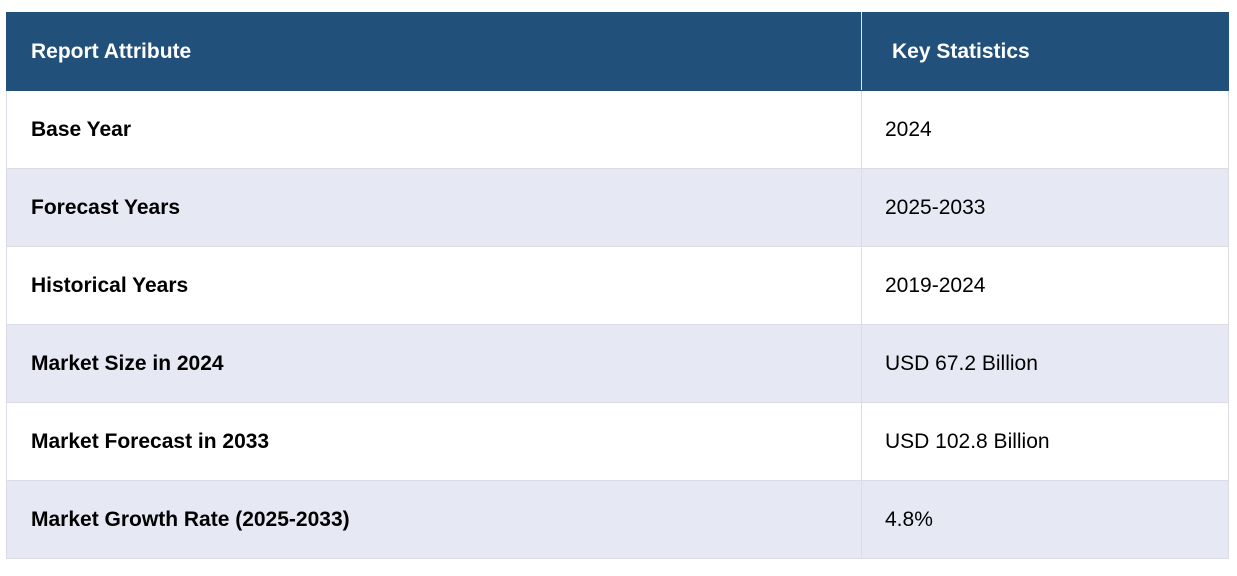 The height and width of the screenshot is (576, 1237). I want to click on attribute-cell: Market Size in 2024, so click(434, 363).